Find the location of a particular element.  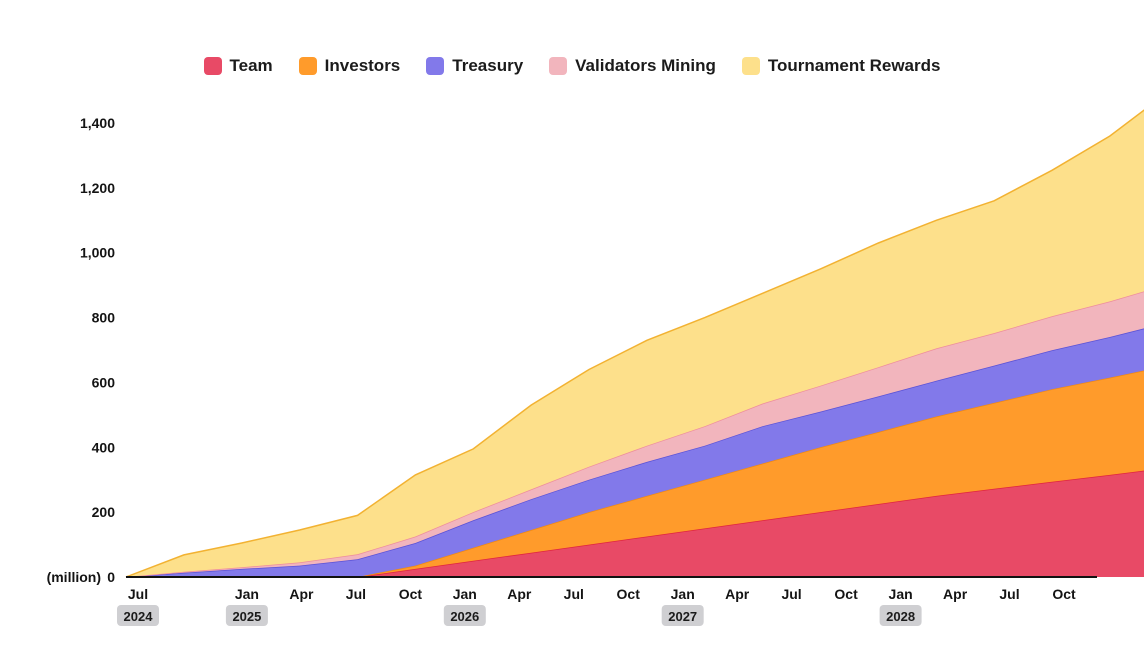

year-label: 2028 is located at coordinates (900, 616).